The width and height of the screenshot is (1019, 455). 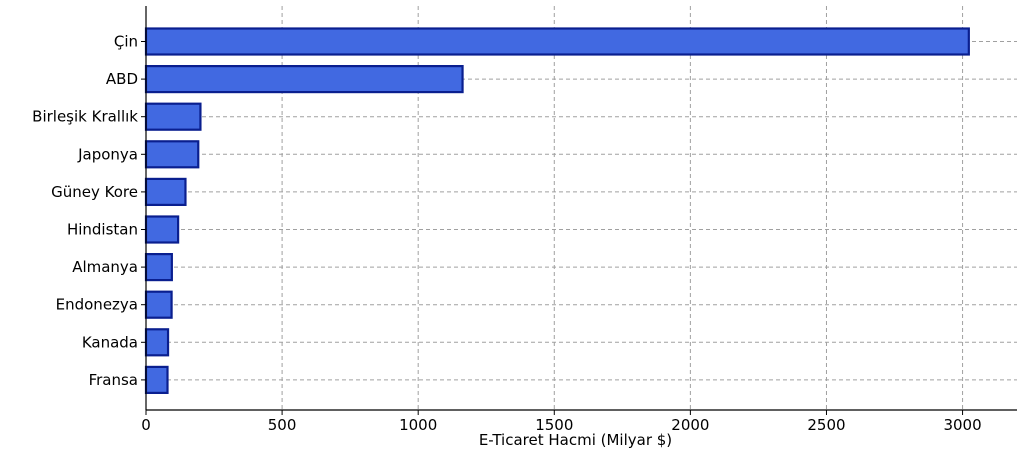 What do you see at coordinates (554, 425) in the screenshot?
I see `x-tick-label: 1500` at bounding box center [554, 425].